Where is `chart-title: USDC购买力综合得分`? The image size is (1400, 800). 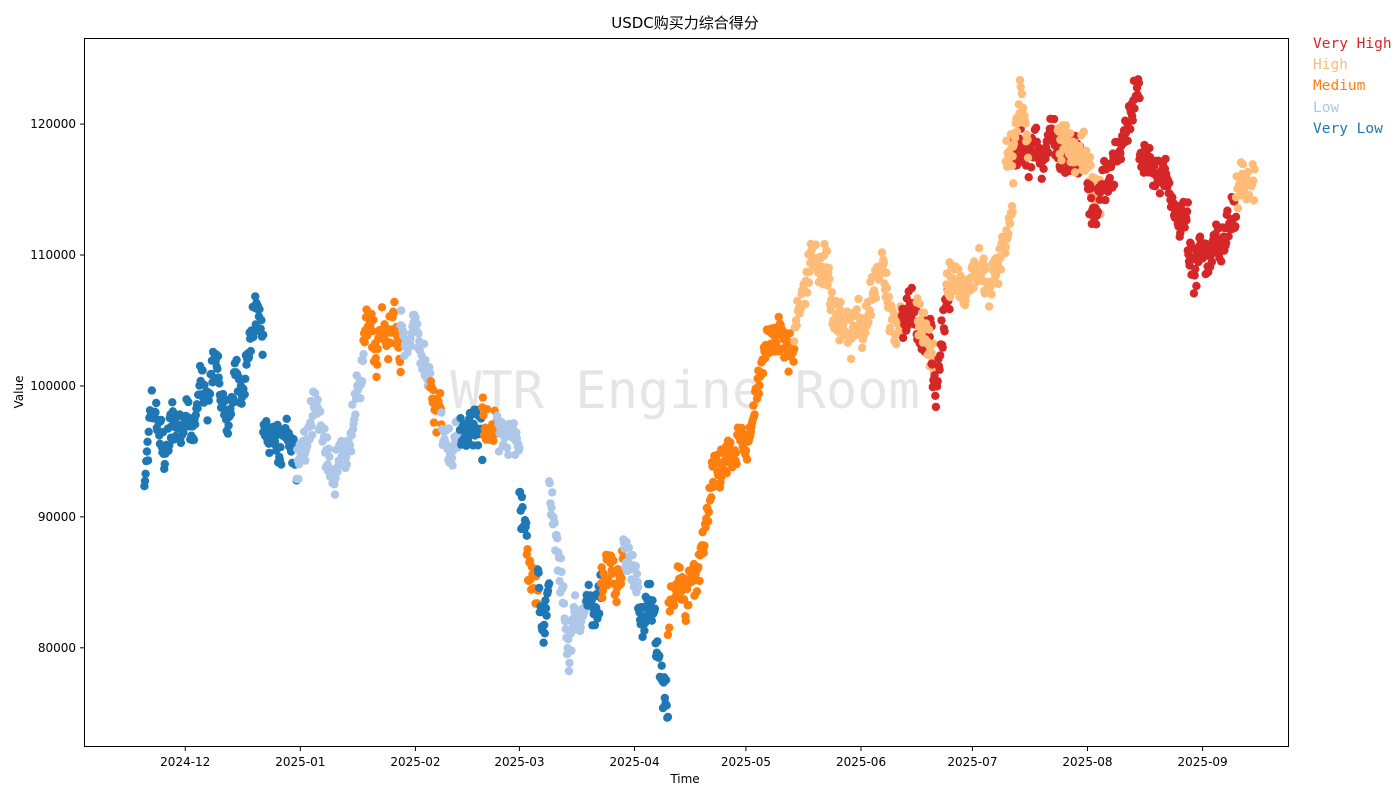
chart-title: USDC购买力综合得分 is located at coordinates (685, 23).